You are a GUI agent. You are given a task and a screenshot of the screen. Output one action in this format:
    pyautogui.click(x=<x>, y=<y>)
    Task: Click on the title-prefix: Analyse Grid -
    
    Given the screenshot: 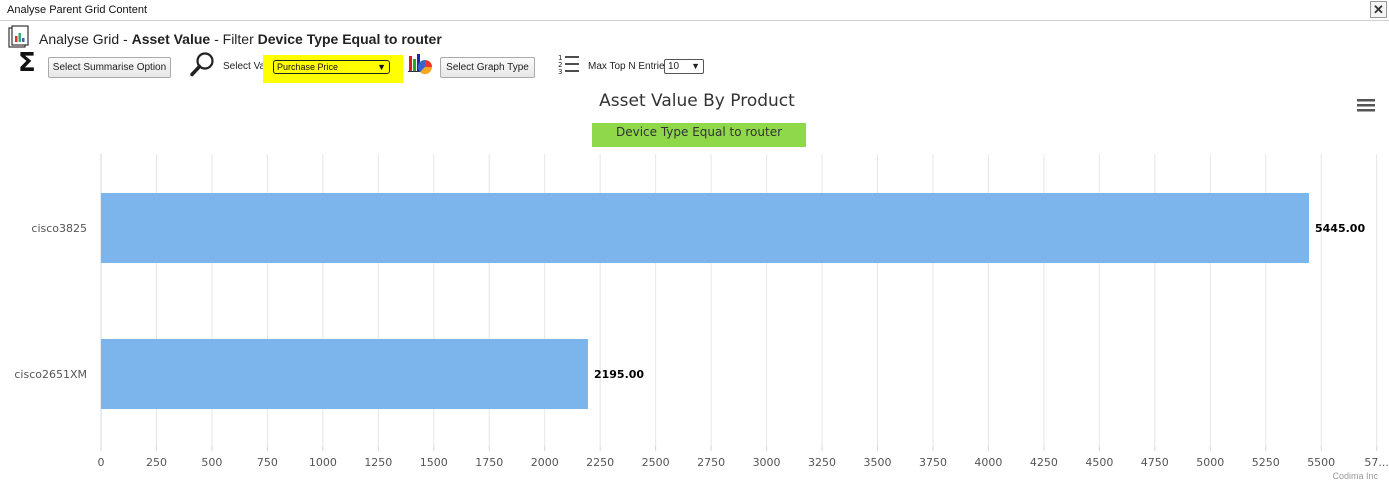 What is the action you would take?
    pyautogui.click(x=85, y=39)
    